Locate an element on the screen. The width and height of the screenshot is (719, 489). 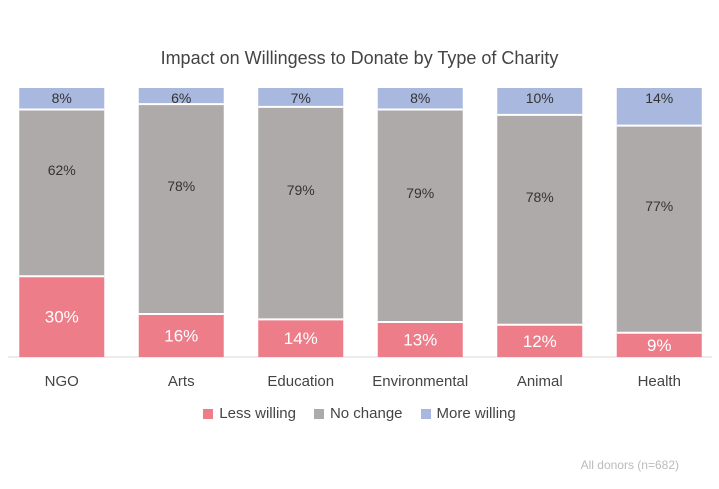
bar-segment-no-change-environmental is located at coordinates (420, 216).